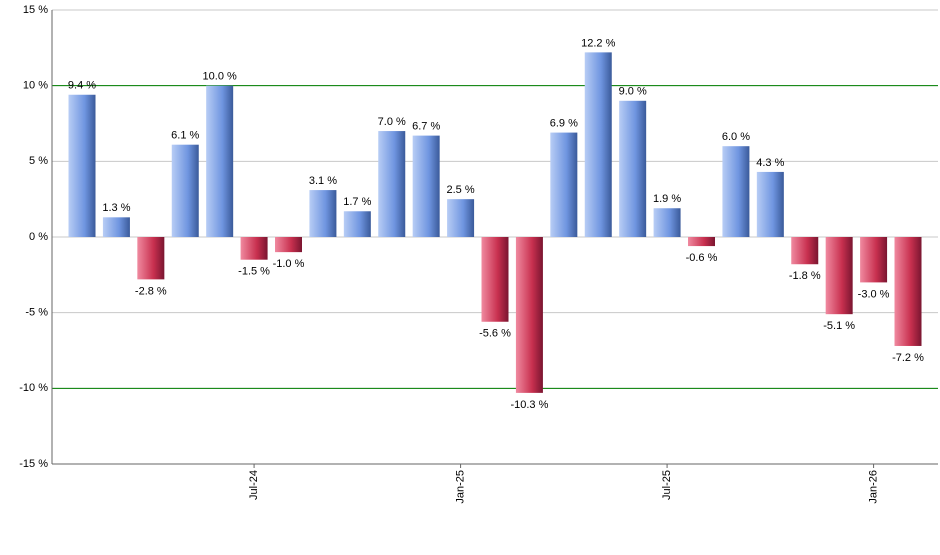 Image resolution: width=940 pixels, height=555 pixels. I want to click on value-label: 6.7 %, so click(426, 127).